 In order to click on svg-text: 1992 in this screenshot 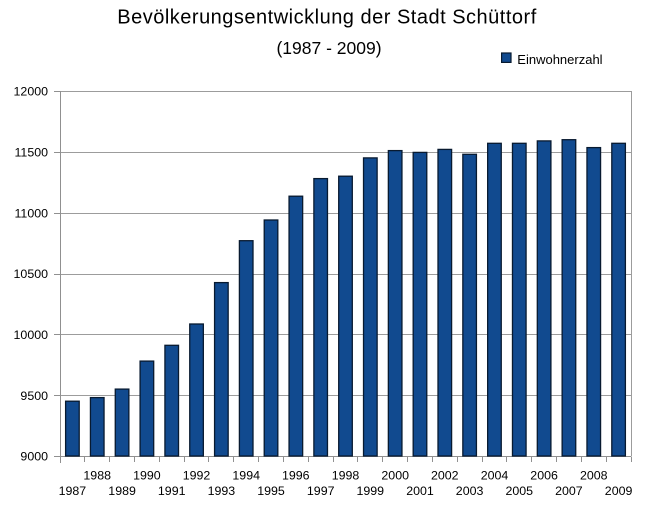, I will do `click(197, 475)`.